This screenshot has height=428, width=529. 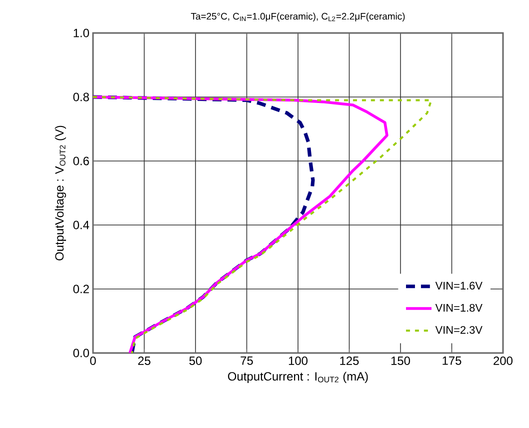 What do you see at coordinates (298, 360) in the screenshot?
I see `x-tick-label: 100` at bounding box center [298, 360].